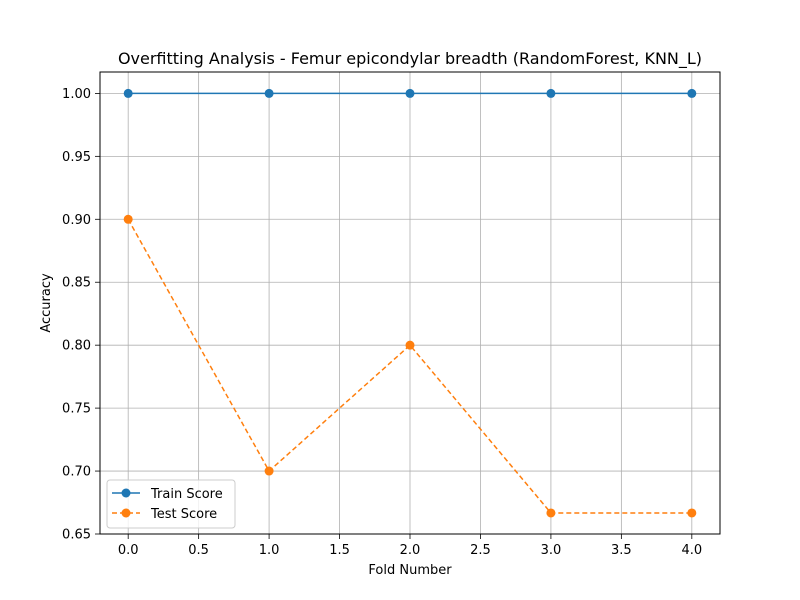  Describe the element at coordinates (128, 550) in the screenshot. I see `x-tick-label: 0.0` at that location.